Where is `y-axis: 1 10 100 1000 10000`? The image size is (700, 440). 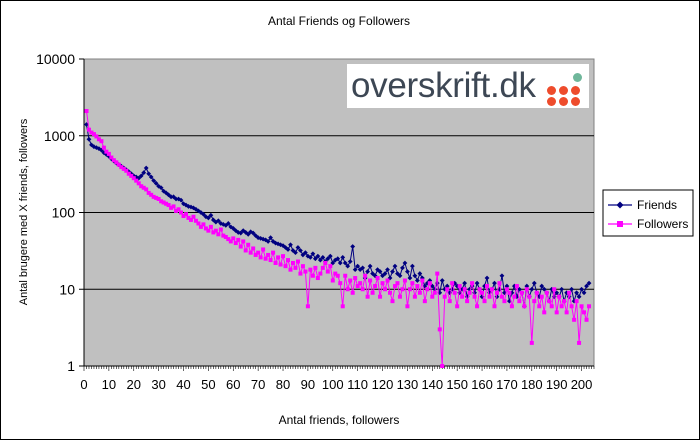
y-axis: 1 10 100 1000 10000 is located at coordinates (60, 212).